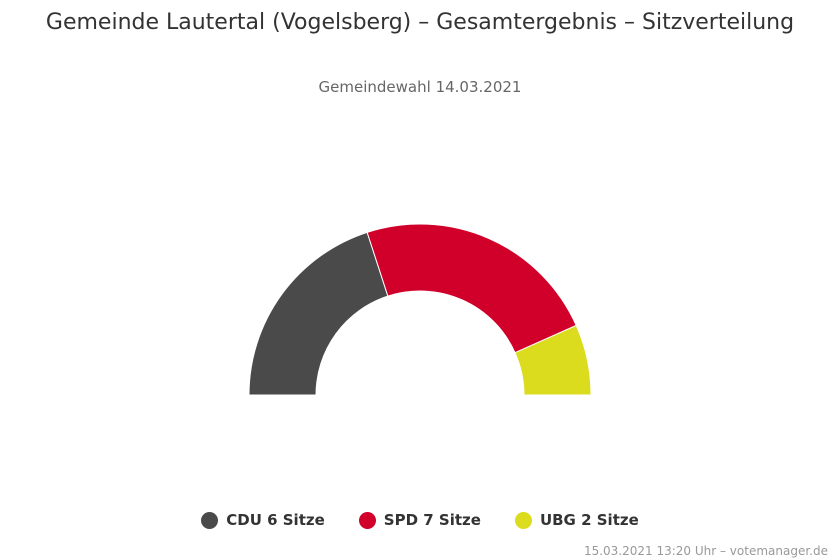 The height and width of the screenshot is (560, 840). I want to click on legend-item-cdu: CDU 6 Sitze, so click(263, 520).